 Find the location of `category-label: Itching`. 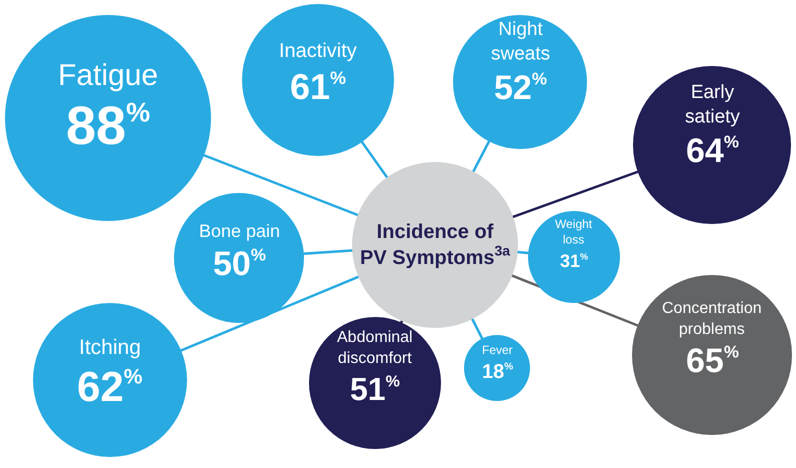

category-label: Itching is located at coordinates (110, 347).